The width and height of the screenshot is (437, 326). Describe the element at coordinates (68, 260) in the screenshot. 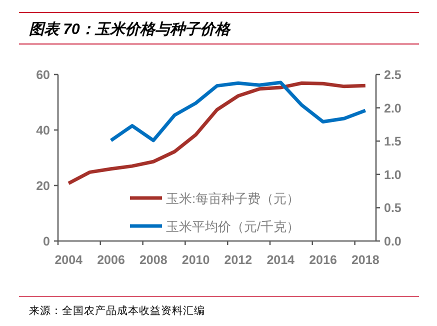

I see `x-tick-label: 2004` at that location.